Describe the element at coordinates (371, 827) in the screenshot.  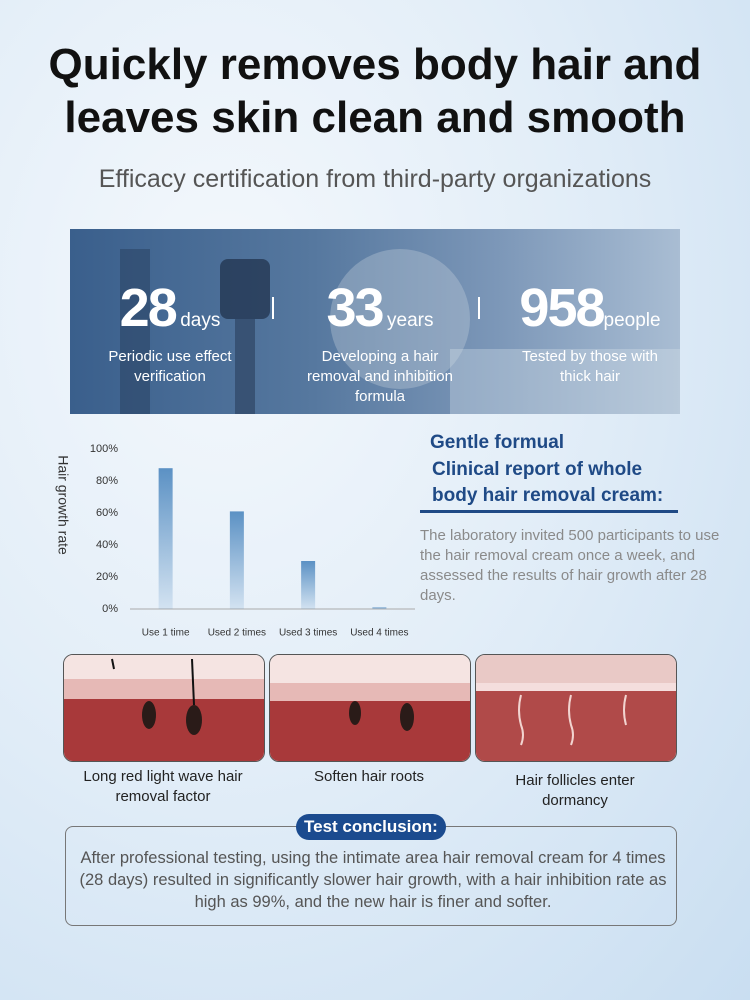
I see `conclusion-badge: Test conclusion:` at that location.